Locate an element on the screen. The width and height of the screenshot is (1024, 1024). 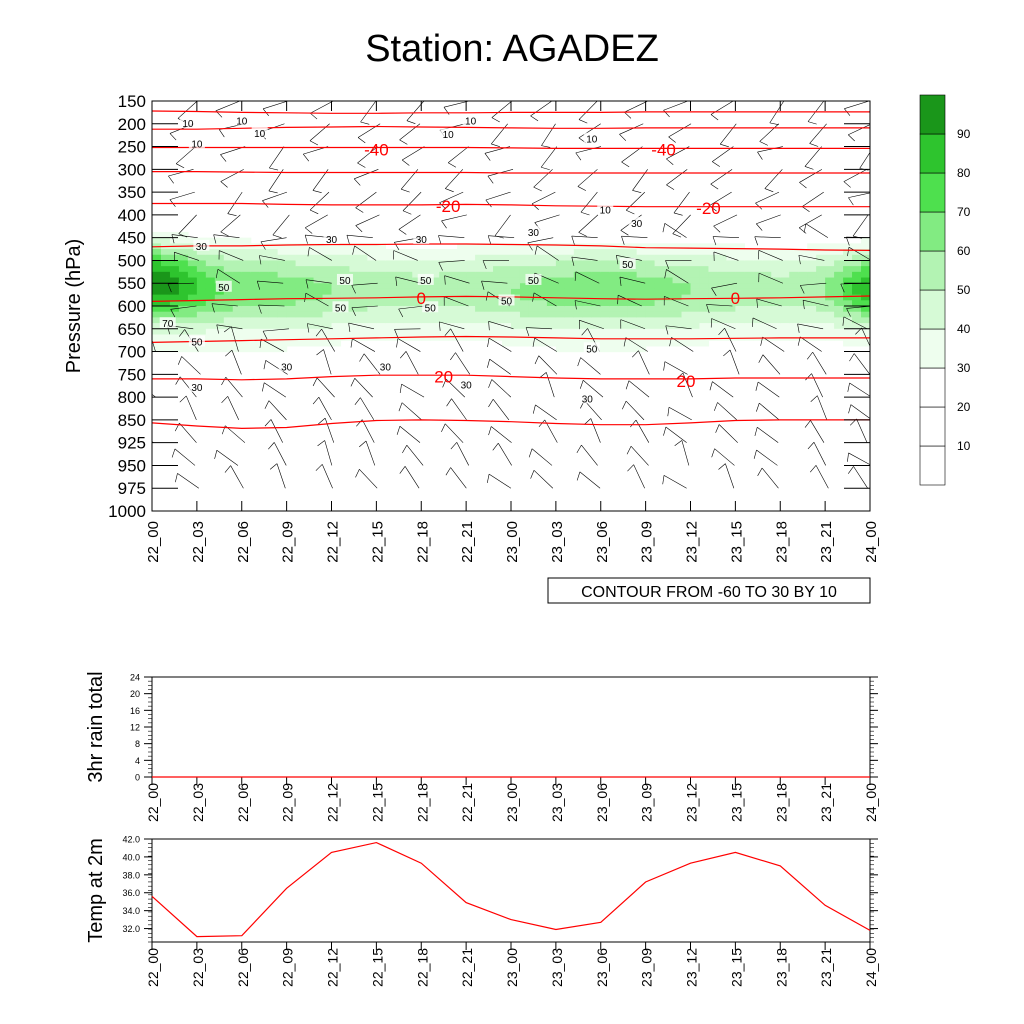
y-tick-label: 550 is located at coordinates (132, 283).